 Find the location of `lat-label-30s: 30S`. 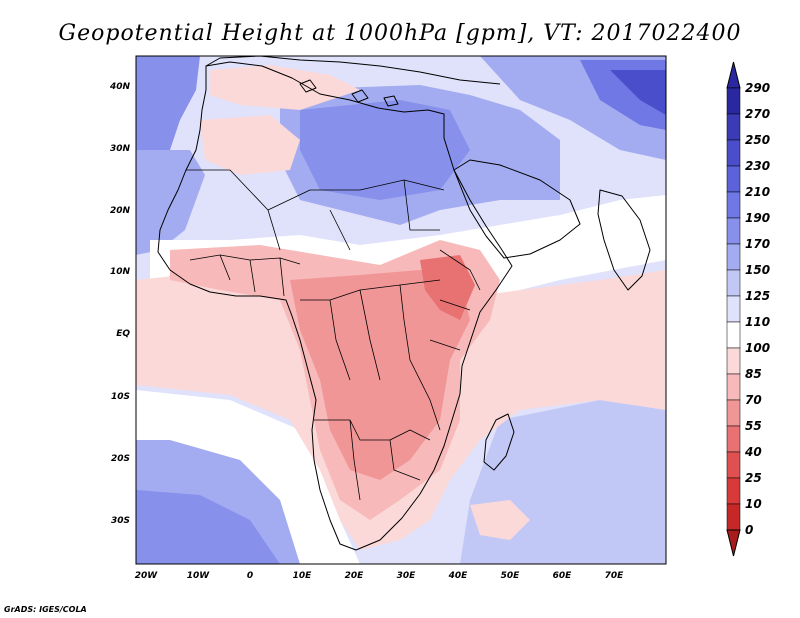

lat-label-30s: 30S is located at coordinates (120, 521).